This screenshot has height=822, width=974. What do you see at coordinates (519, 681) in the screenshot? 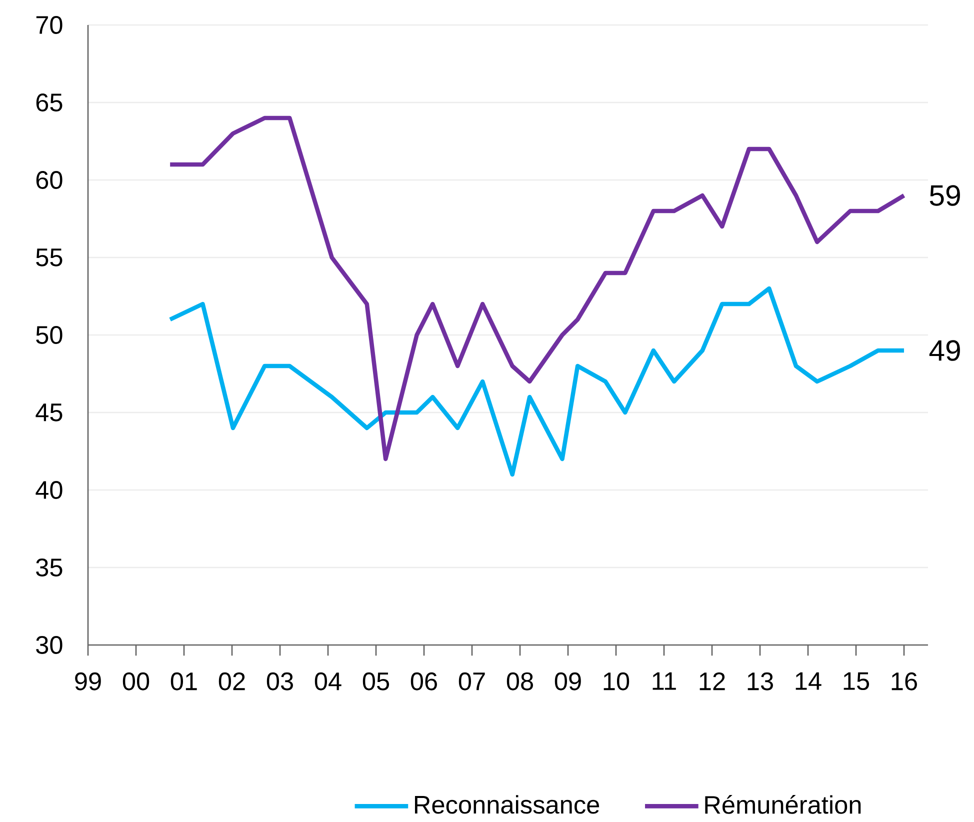
I see `x-tick-label: 08` at bounding box center [519, 681].